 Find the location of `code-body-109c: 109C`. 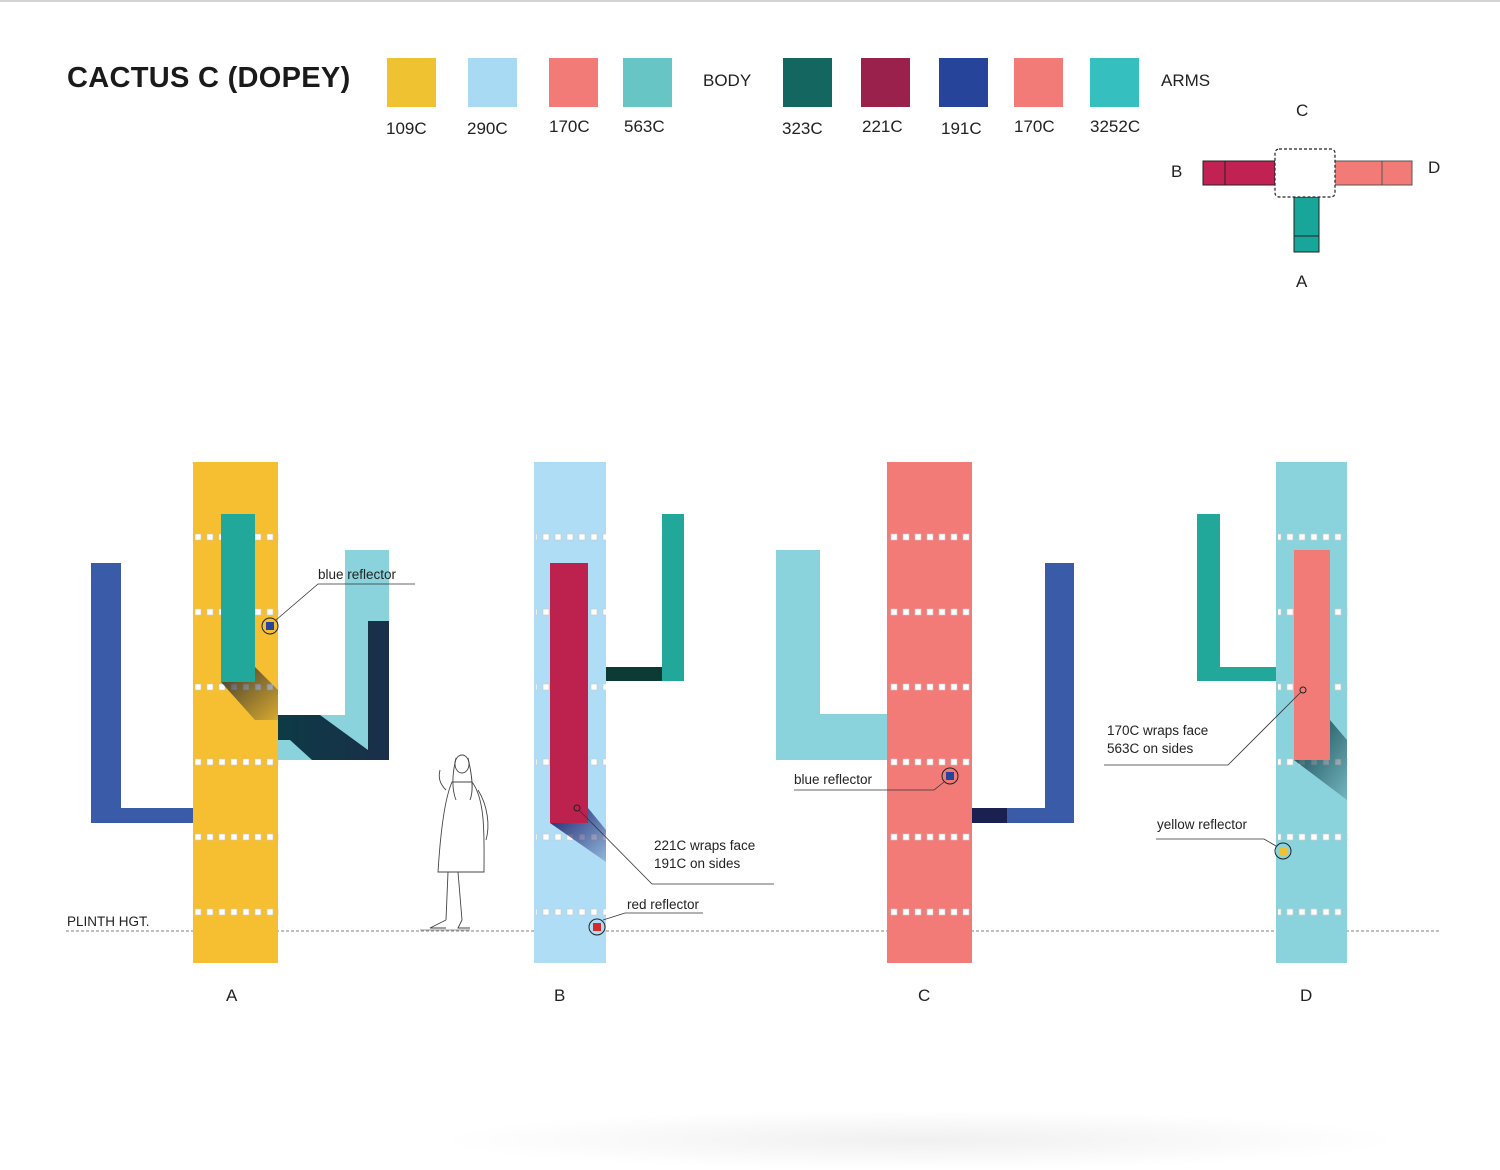

code-body-109c: 109C is located at coordinates (406, 128).